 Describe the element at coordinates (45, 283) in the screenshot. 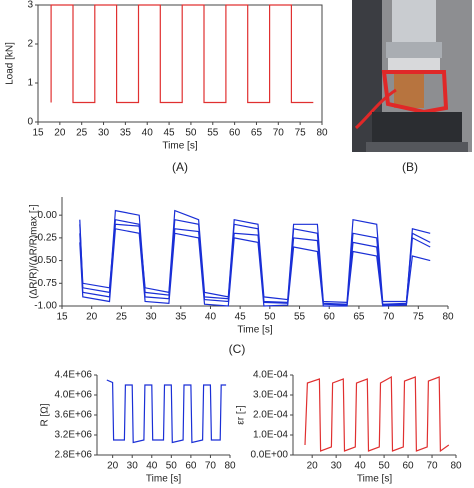

I see `y-tick-label: -0.75` at that location.